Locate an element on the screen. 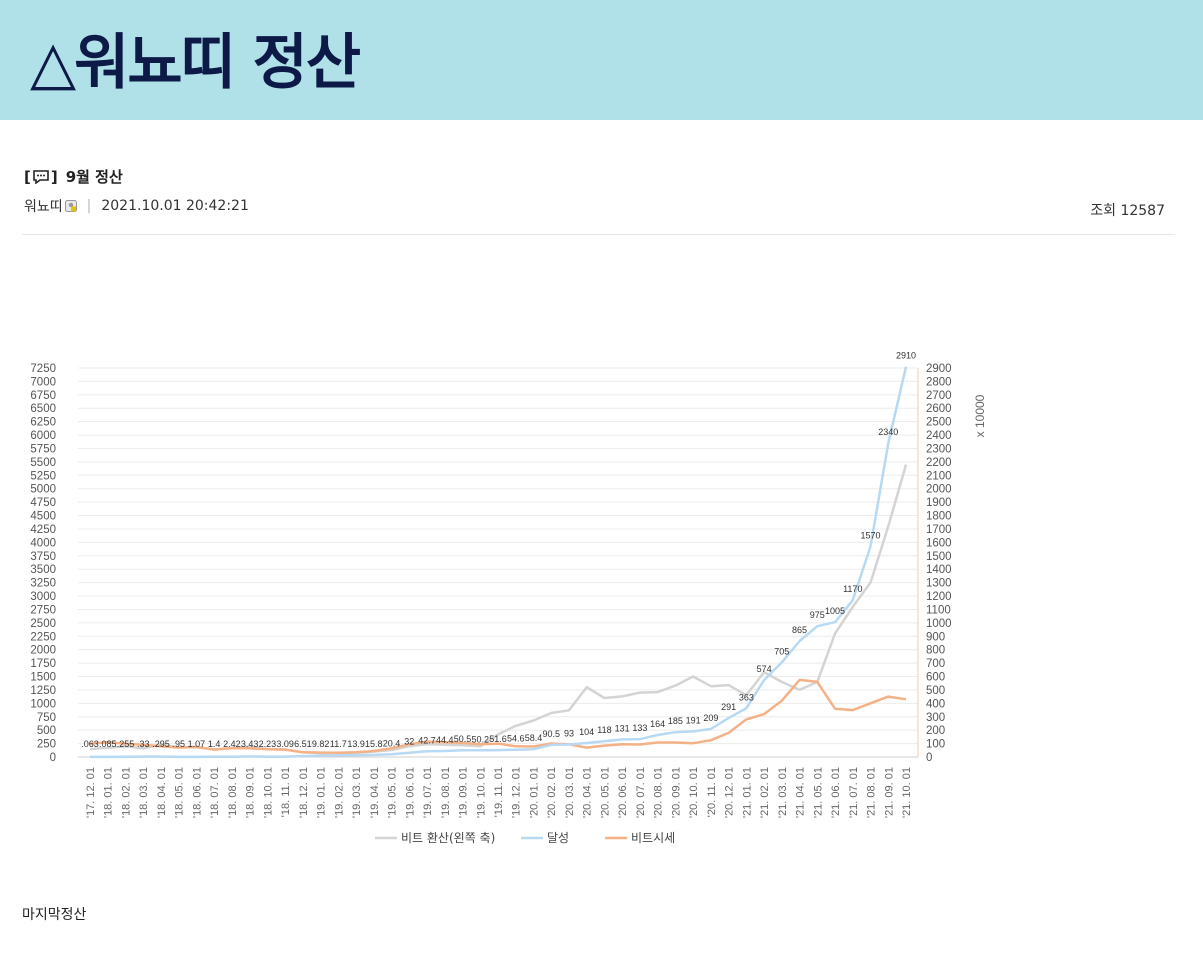  post-title-row: [ ] 9월 정산 is located at coordinates (73, 176).